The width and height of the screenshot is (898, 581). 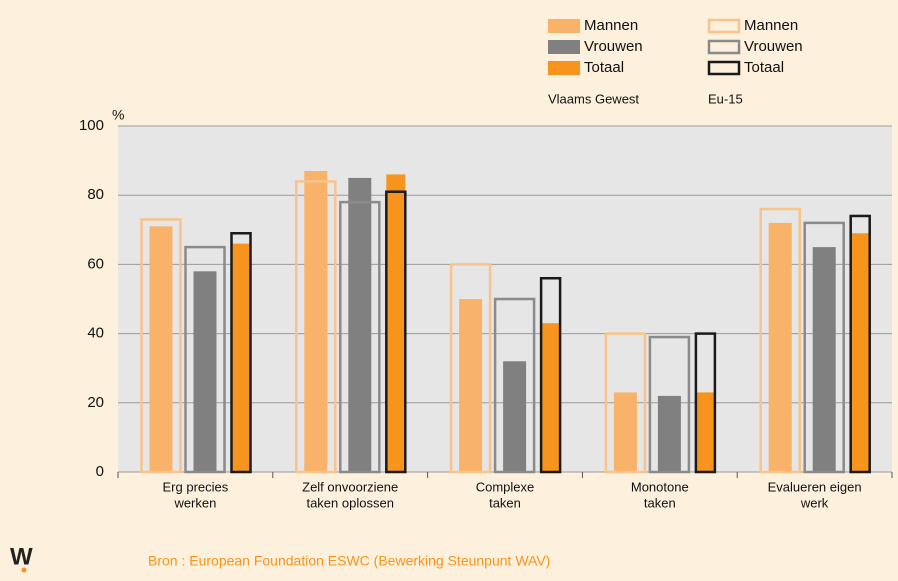 I want to click on legend-group-title: Vlaams Gewest, so click(x=593, y=98).